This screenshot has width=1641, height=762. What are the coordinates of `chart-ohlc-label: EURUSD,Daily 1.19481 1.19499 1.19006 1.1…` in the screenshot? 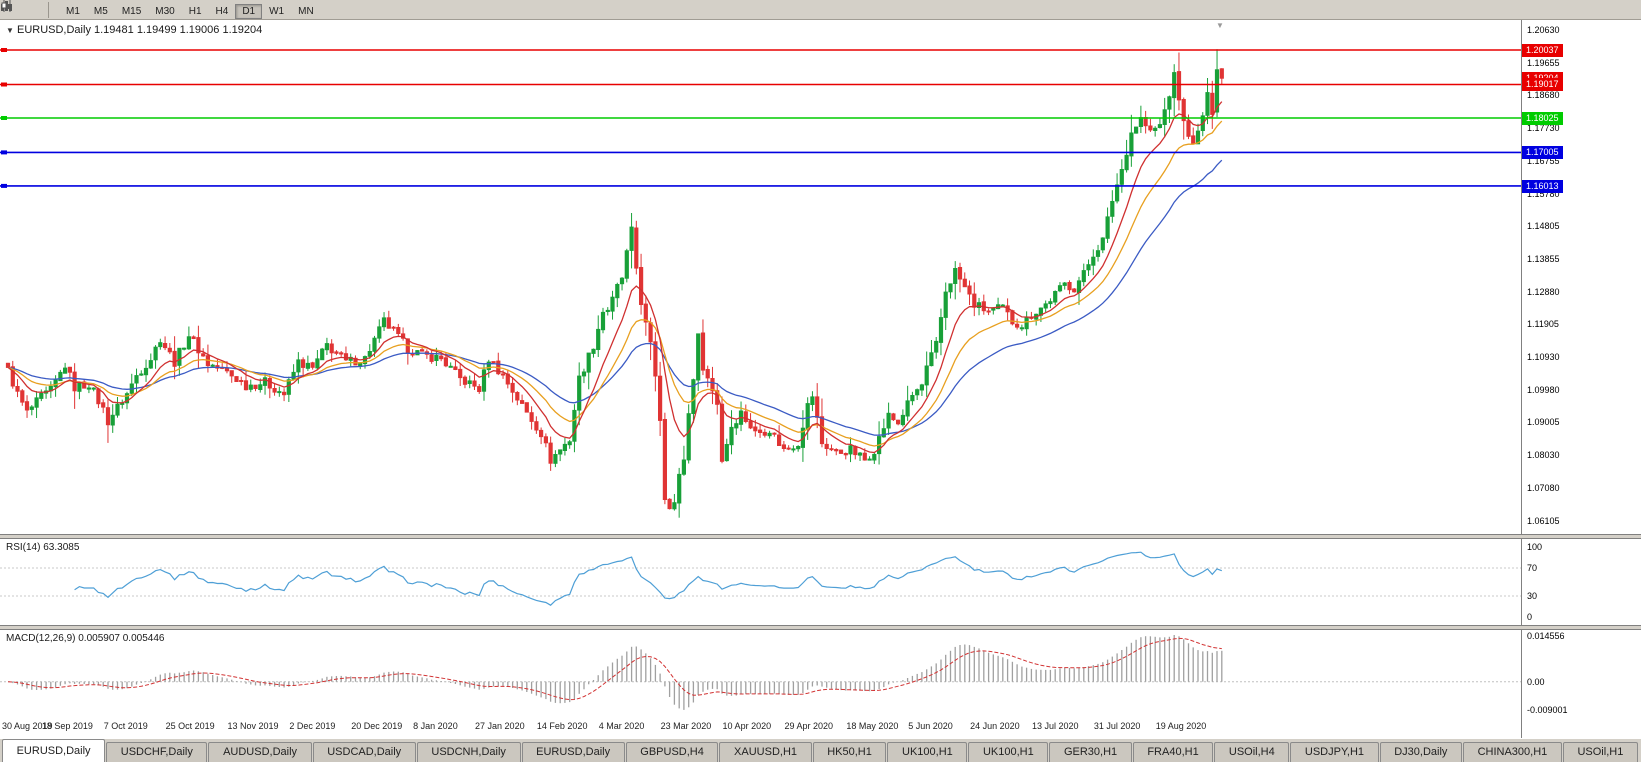 It's located at (139, 30).